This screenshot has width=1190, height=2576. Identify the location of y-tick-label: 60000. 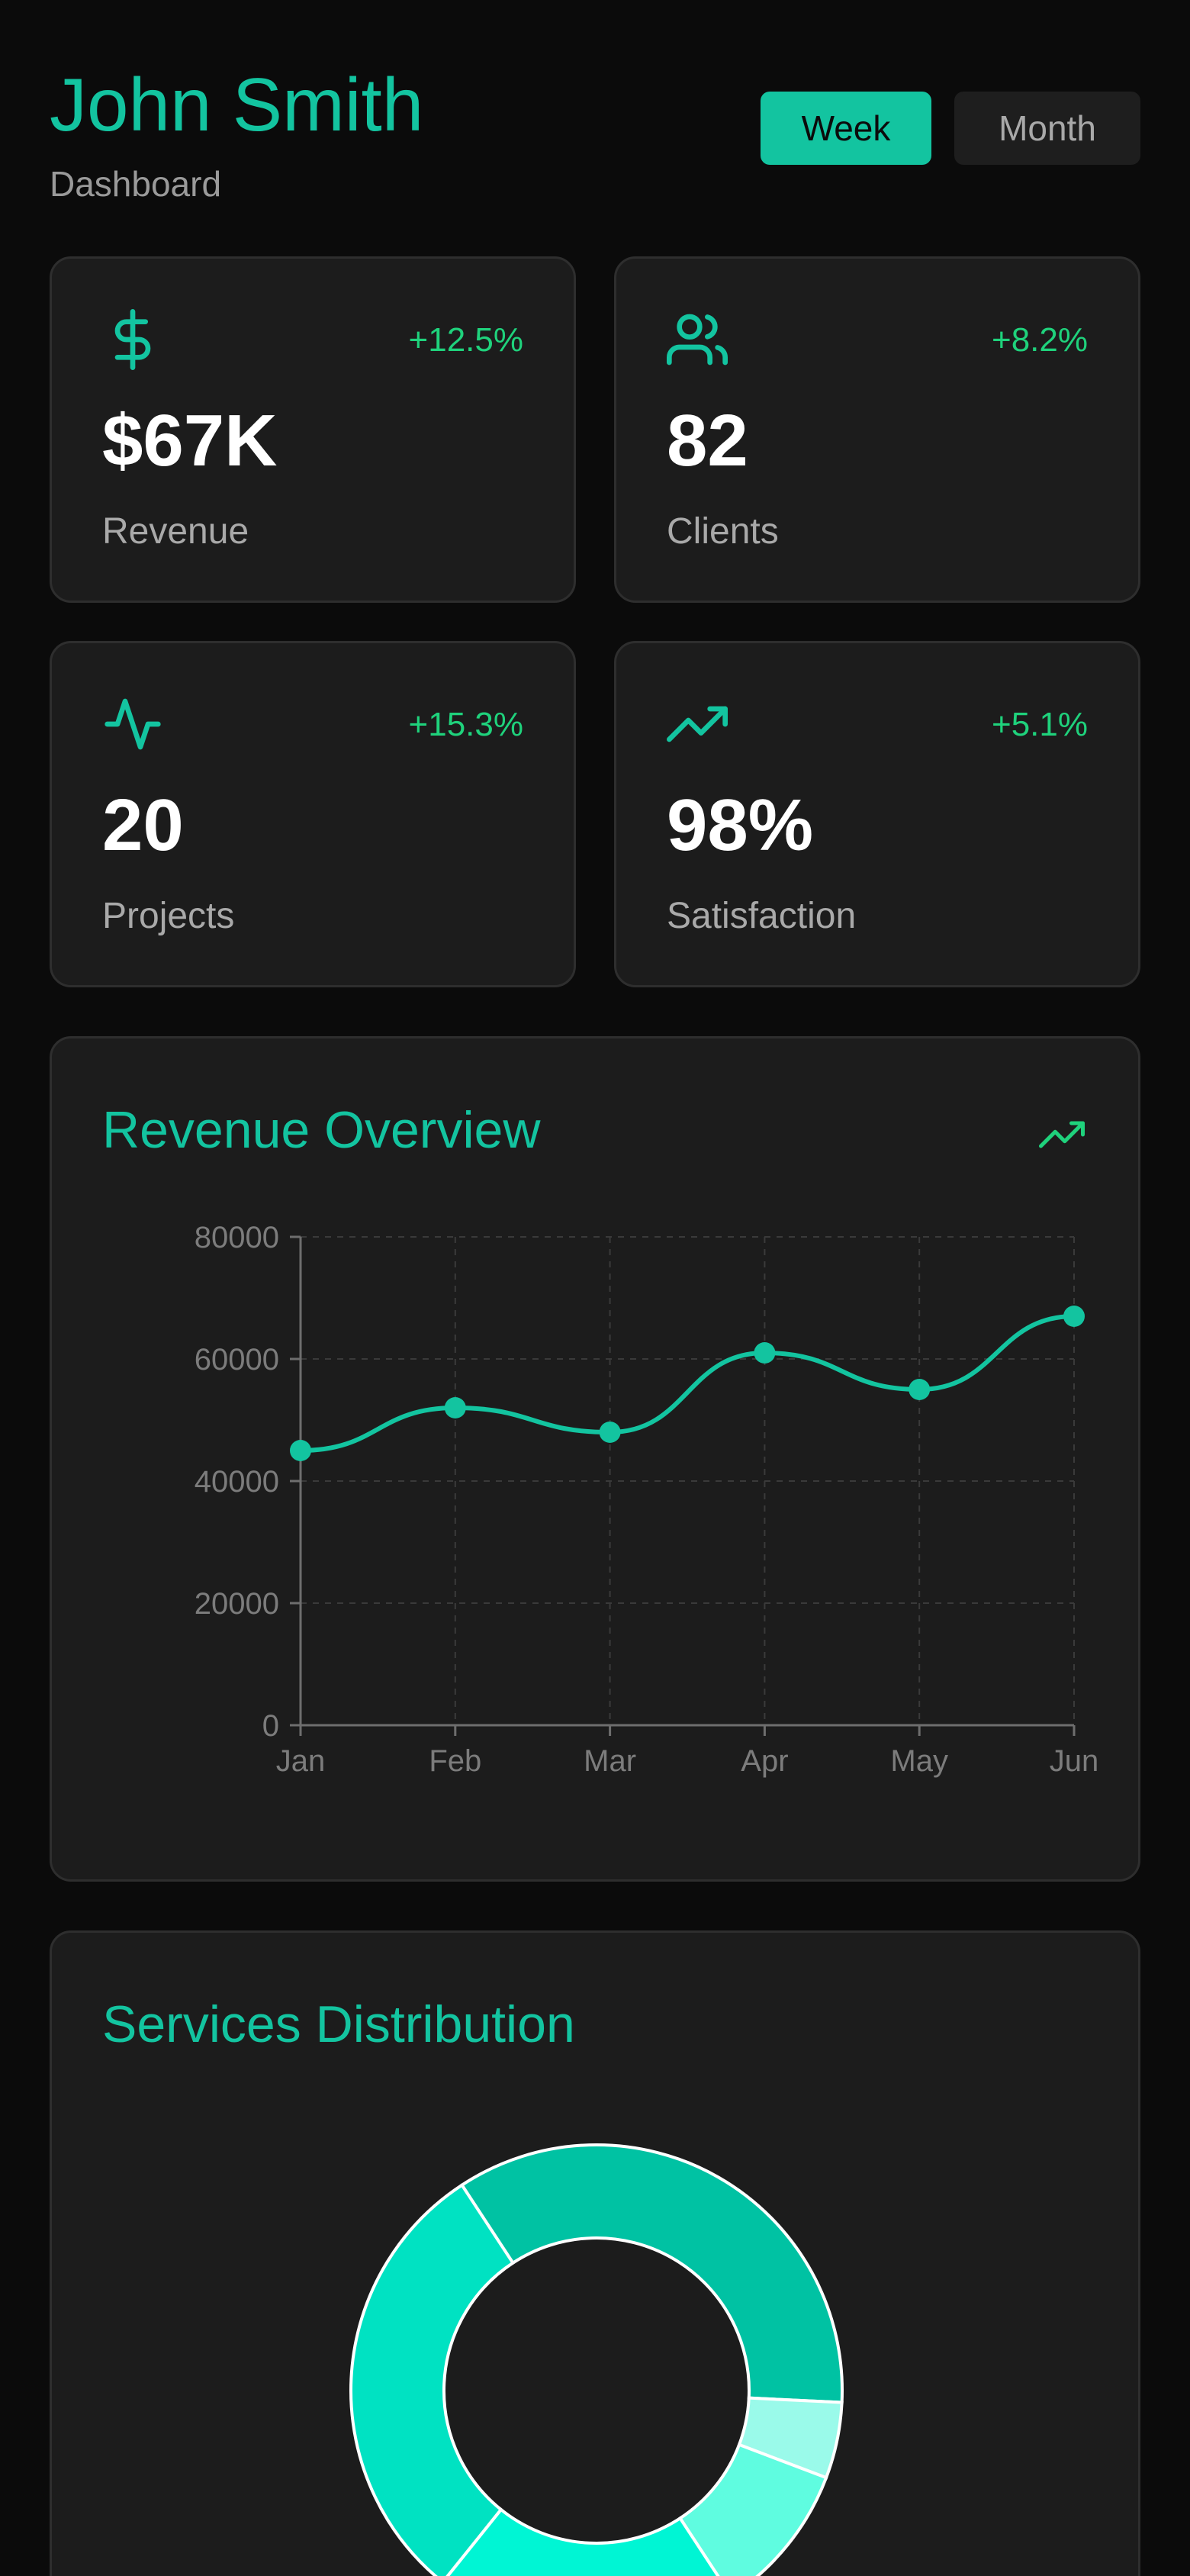
(237, 1360).